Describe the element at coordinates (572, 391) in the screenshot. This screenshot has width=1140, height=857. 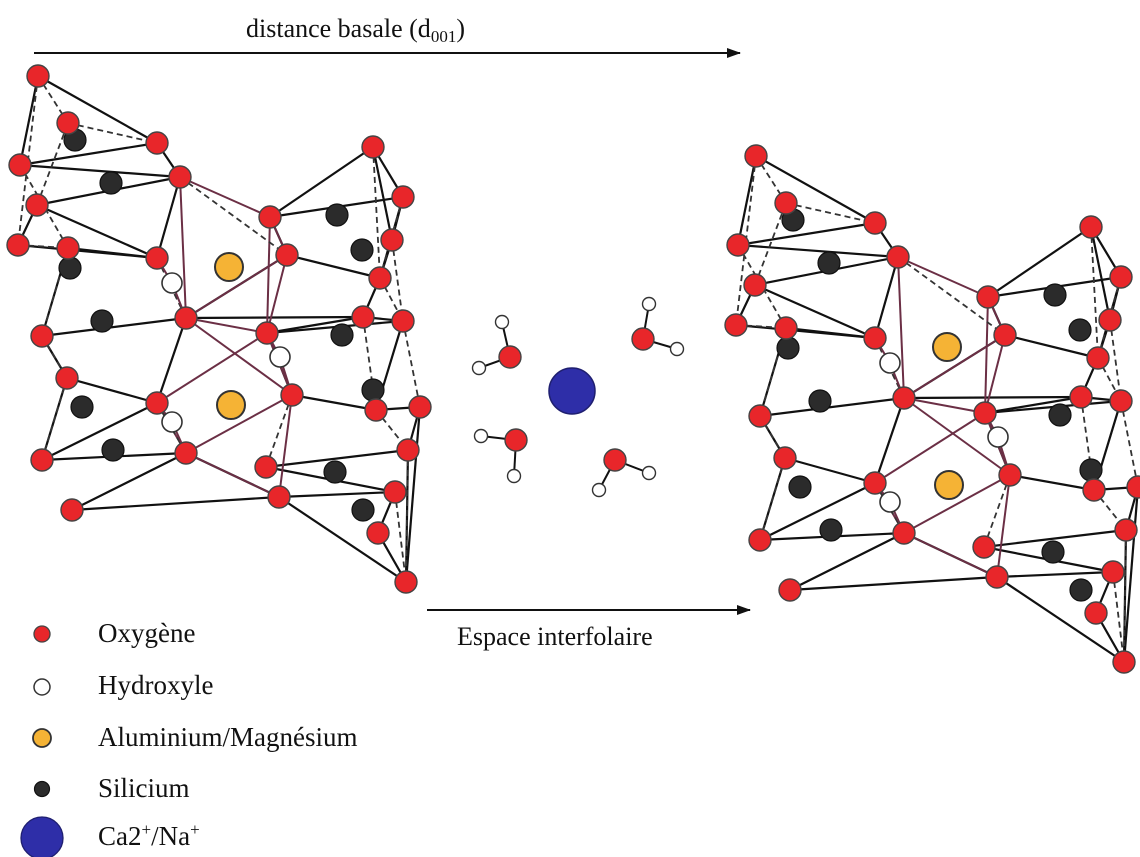
I see `cation-atom` at that location.